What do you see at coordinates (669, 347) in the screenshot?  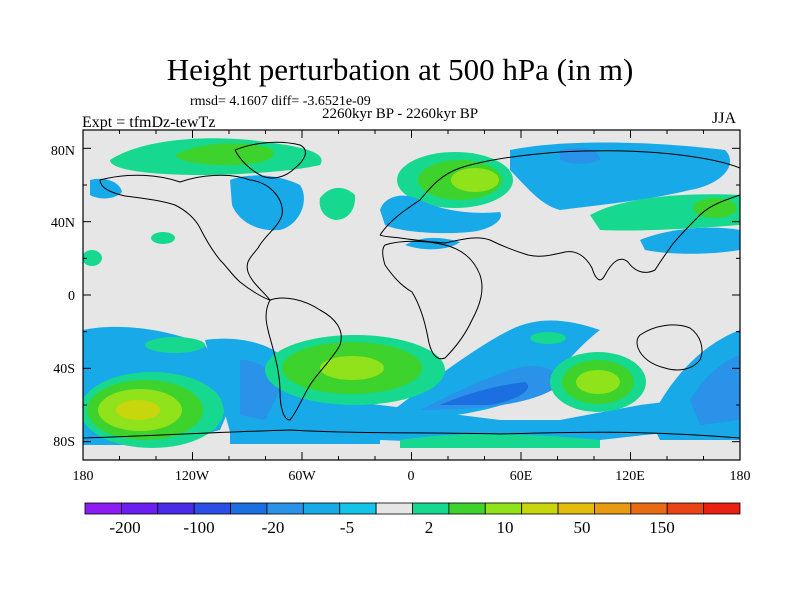 I see `coastline-australia` at bounding box center [669, 347].